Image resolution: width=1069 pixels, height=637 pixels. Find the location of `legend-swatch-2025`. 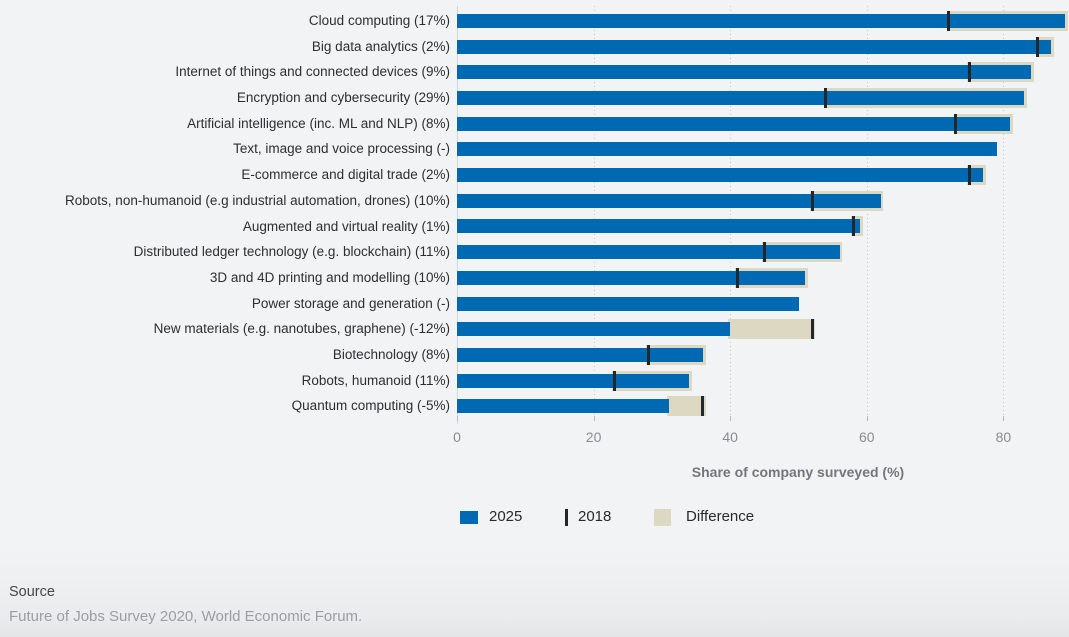

legend-swatch-2025 is located at coordinates (469, 517).